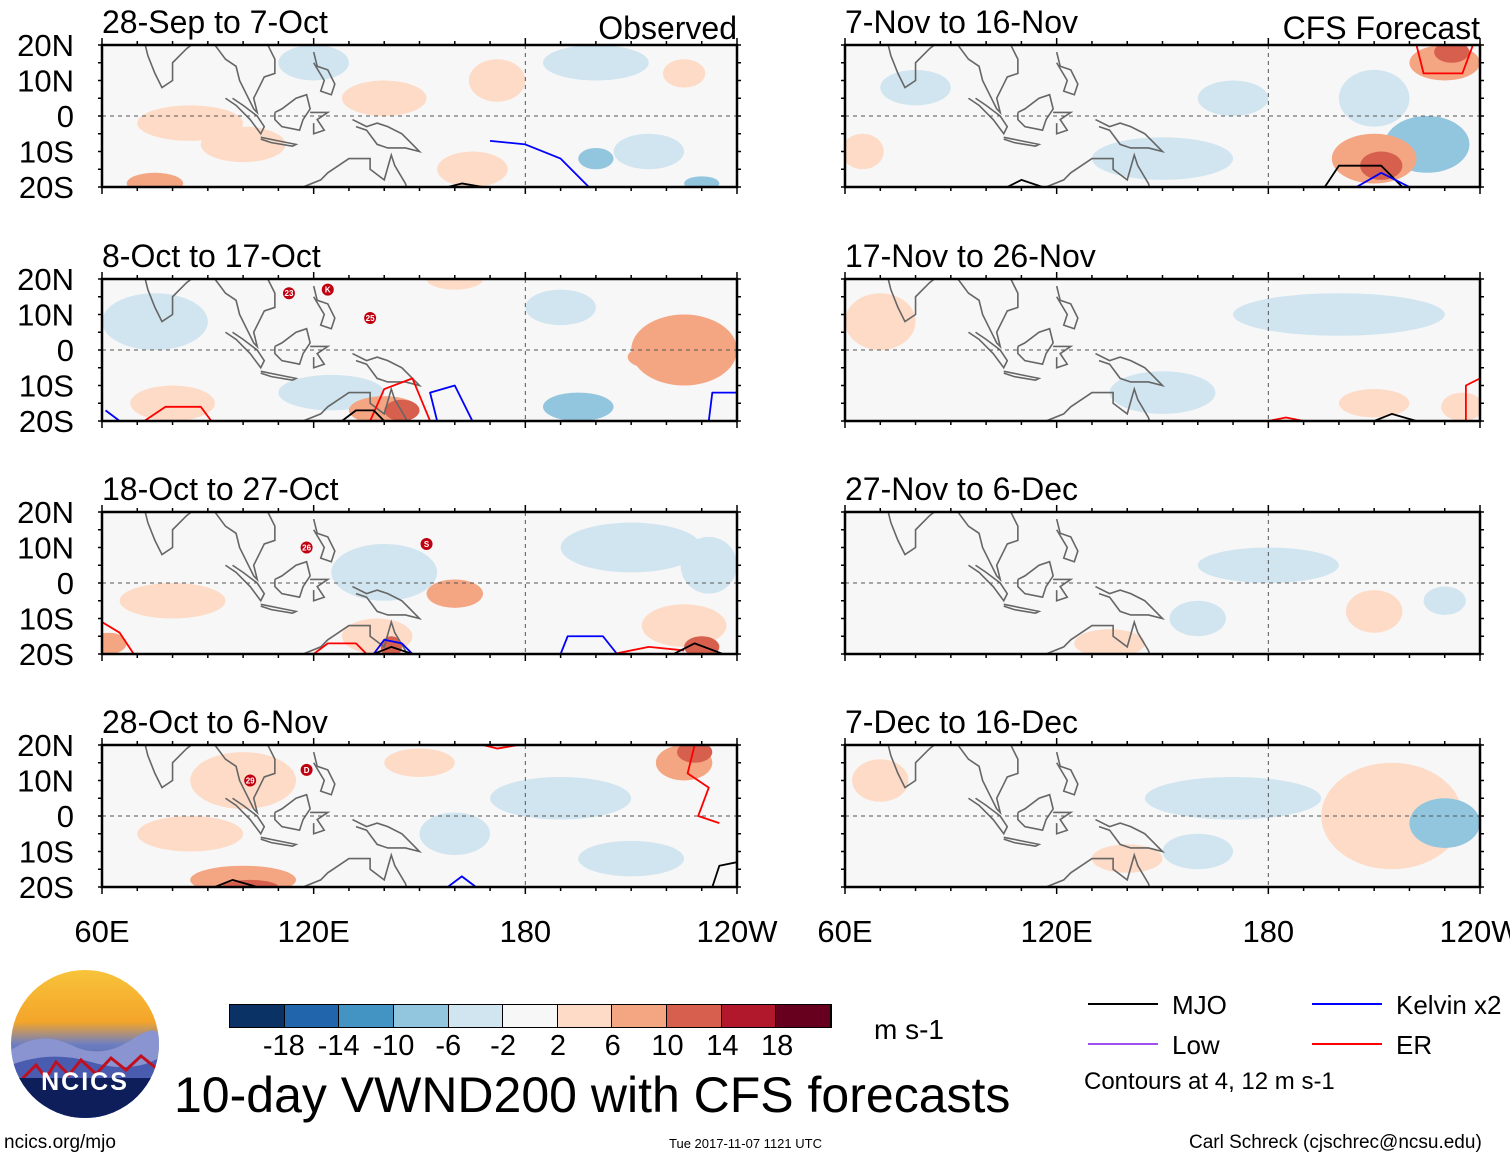 This screenshot has width=1510, height=1159. I want to click on panel-title: 28-Oct to 6-Nov, so click(215, 722).